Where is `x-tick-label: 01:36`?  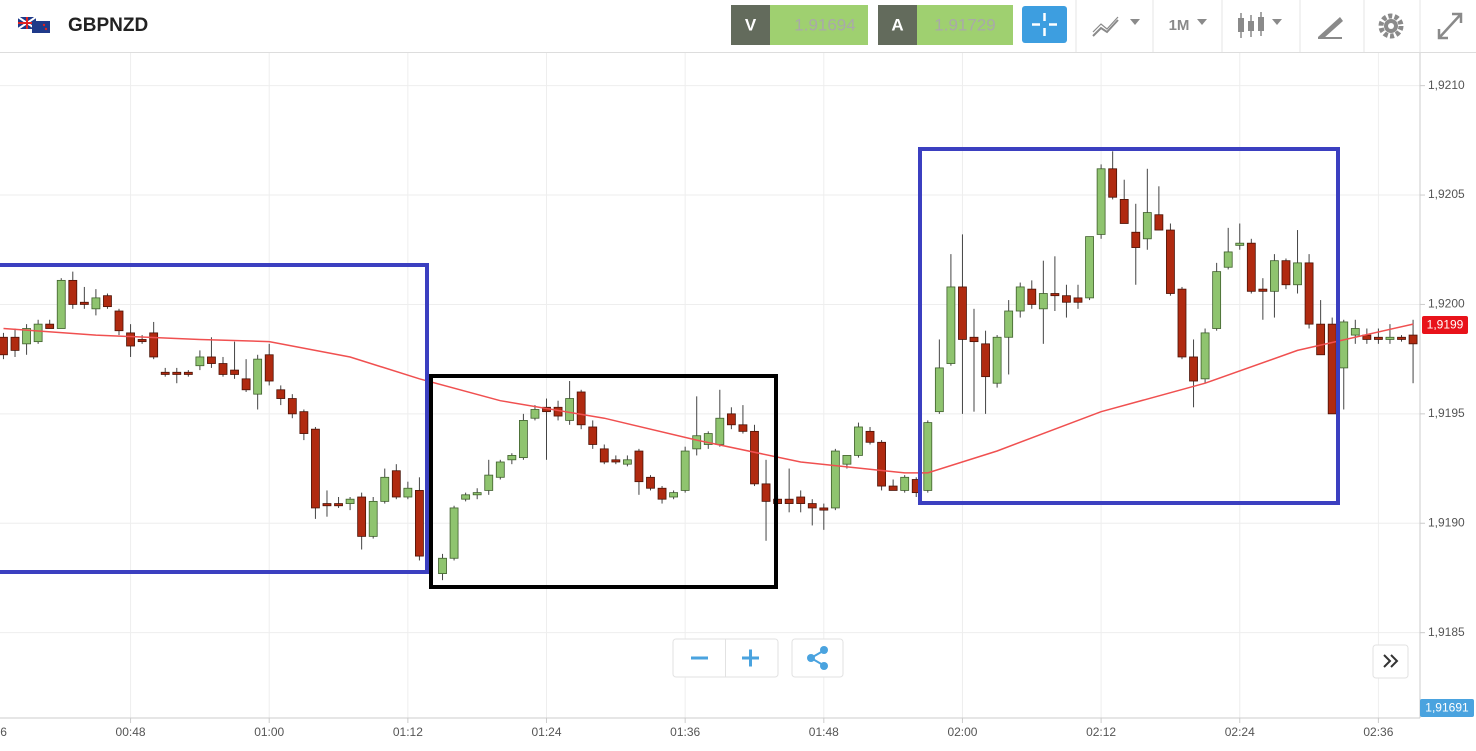
x-tick-label: 01:36 is located at coordinates (685, 732).